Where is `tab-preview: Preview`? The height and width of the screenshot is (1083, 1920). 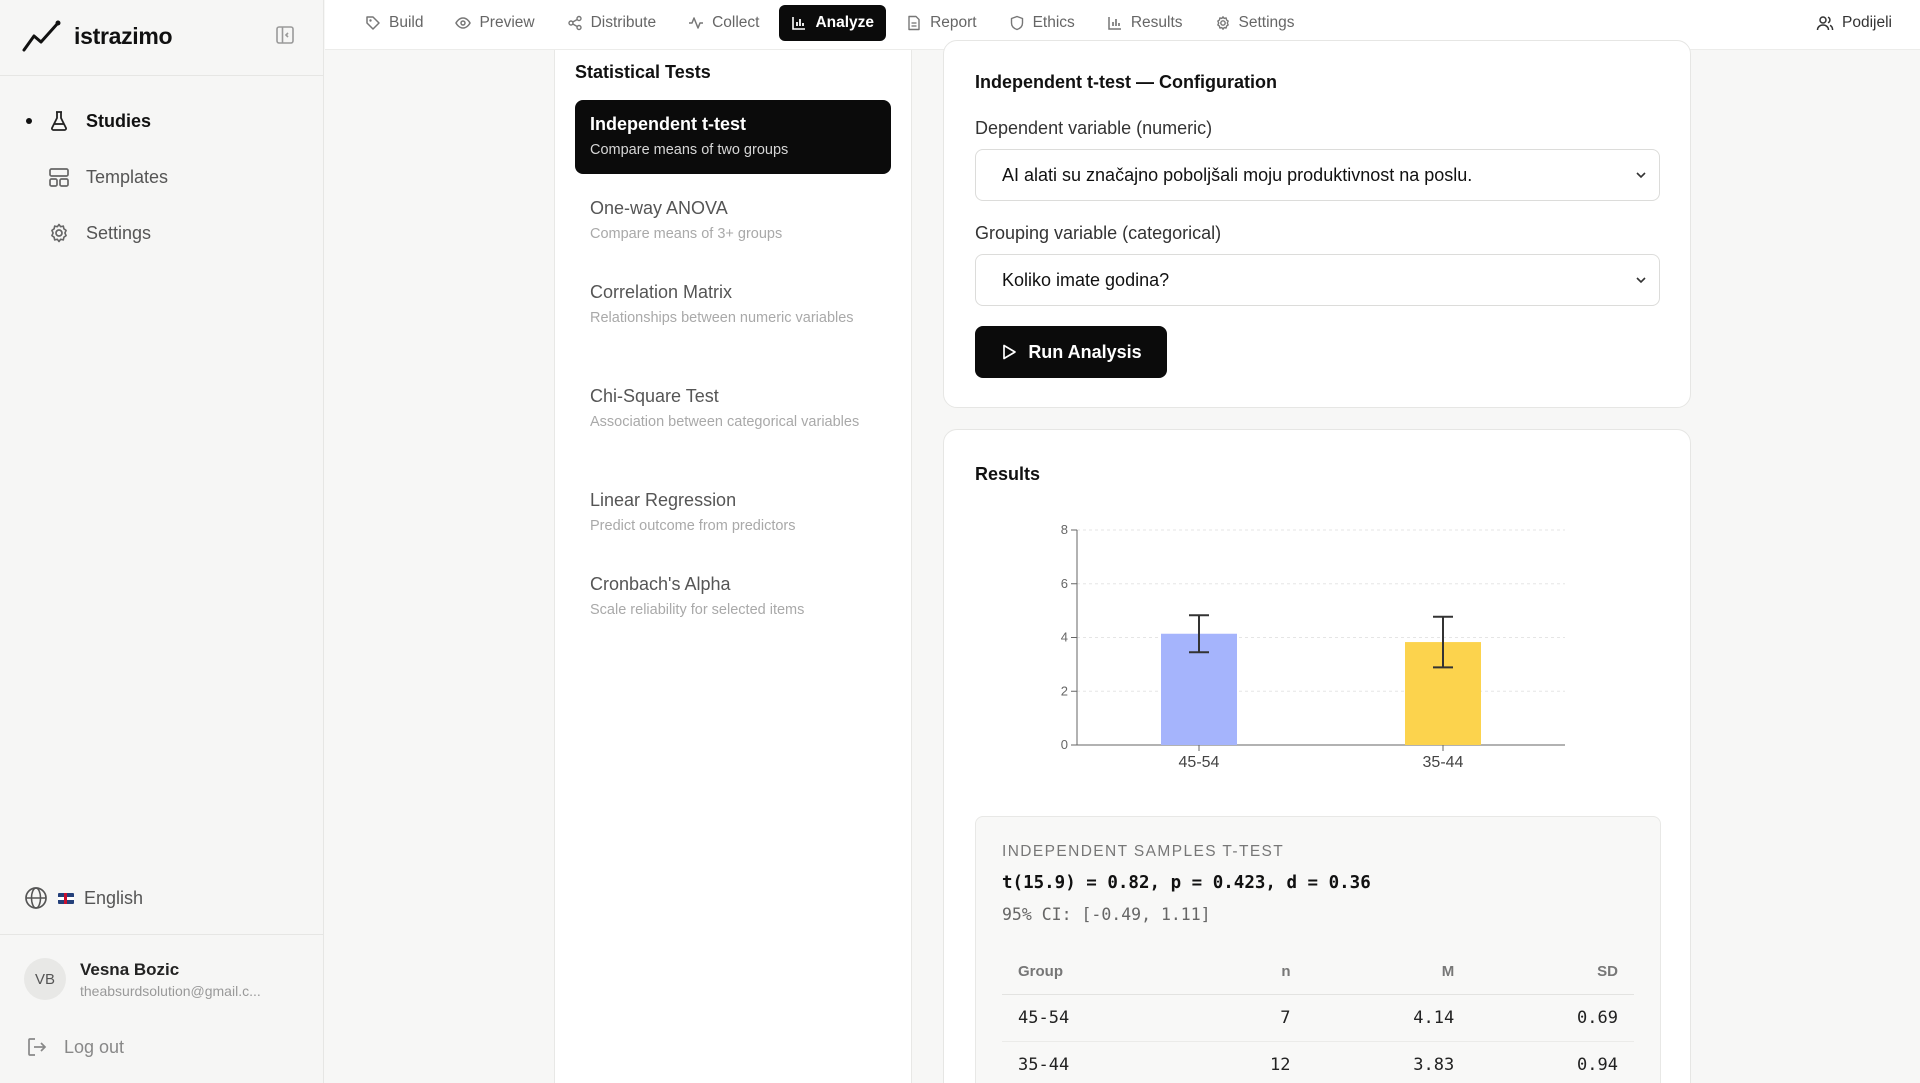
tab-preview: Preview is located at coordinates (494, 23).